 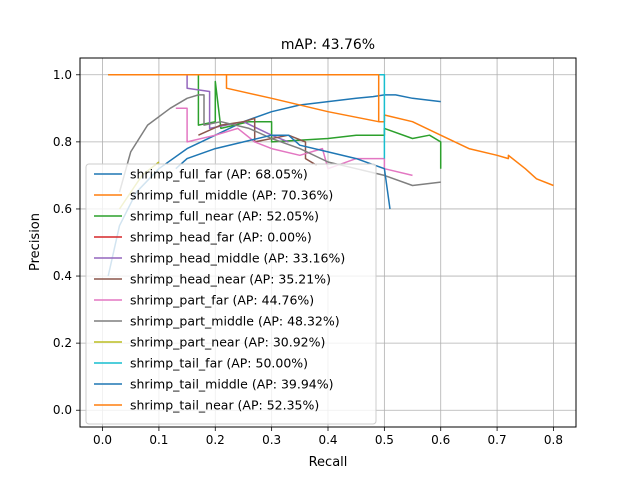 I want to click on legend-label: shrimp_tail_near (AP: 52.35%), so click(x=224, y=405).